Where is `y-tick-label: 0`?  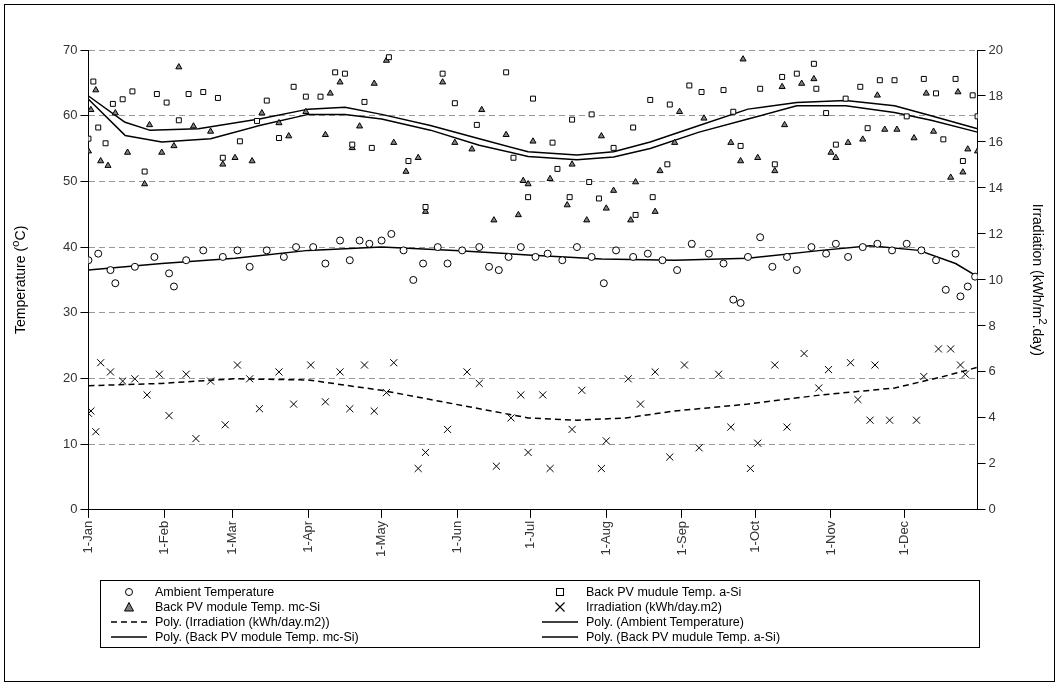
y-tick-label: 0 is located at coordinates (74, 509).